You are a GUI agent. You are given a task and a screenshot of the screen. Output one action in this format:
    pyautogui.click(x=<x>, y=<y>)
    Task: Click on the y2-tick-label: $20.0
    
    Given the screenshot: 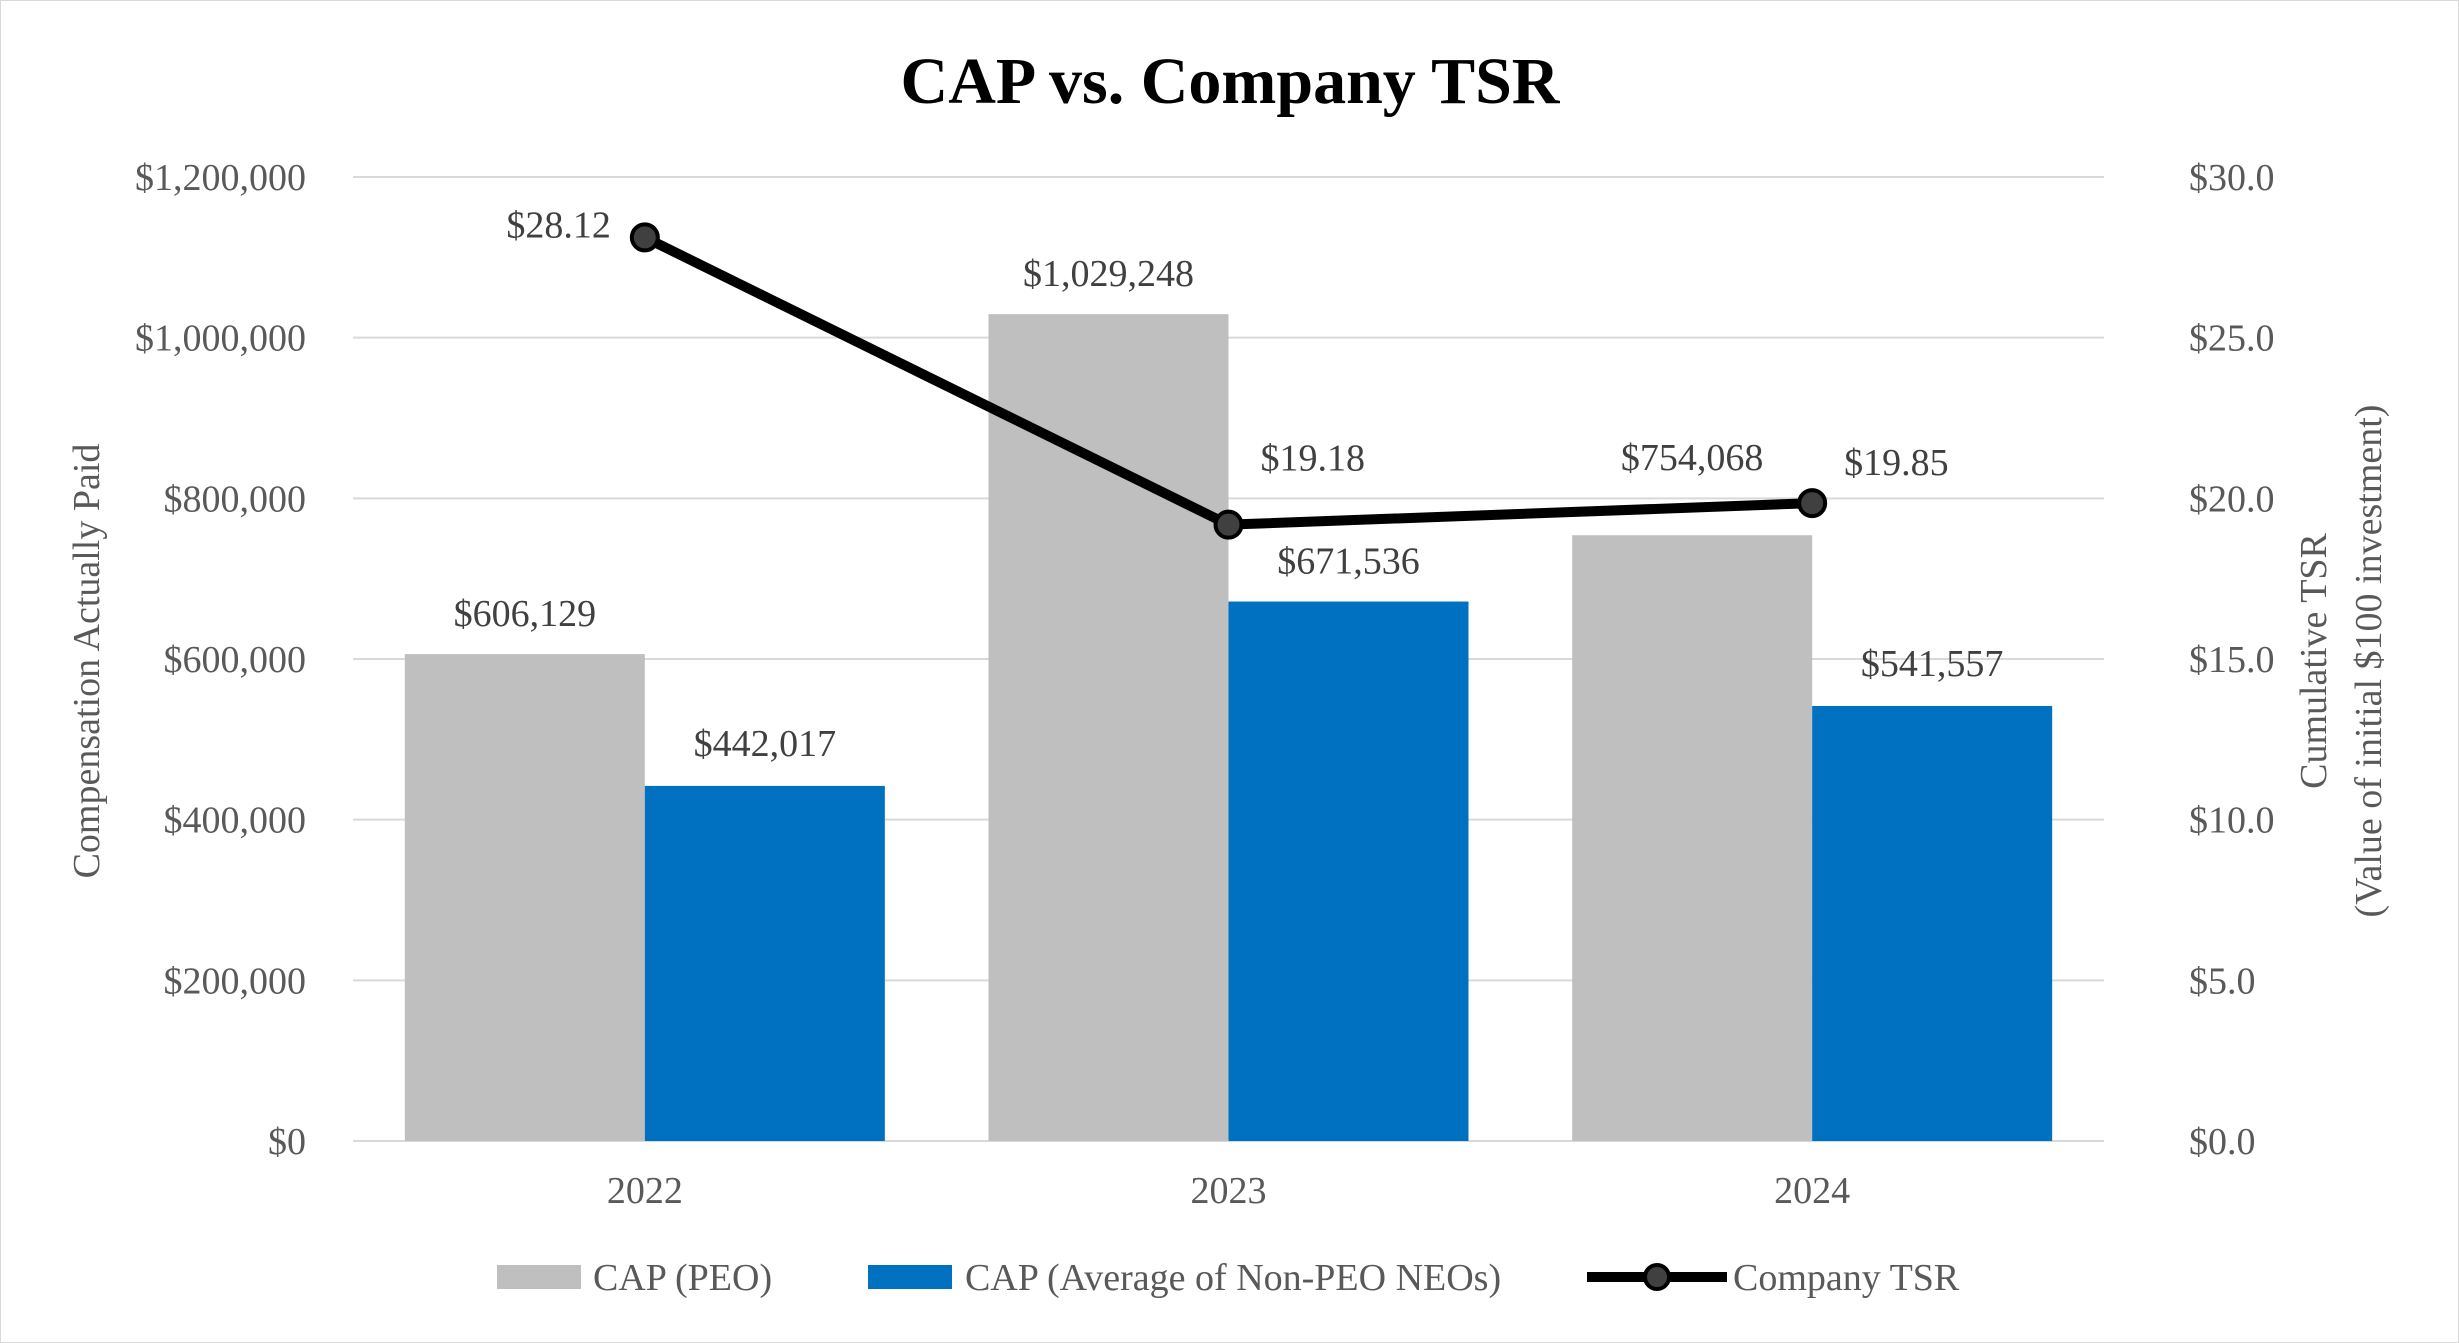 What is the action you would take?
    pyautogui.click(x=2232, y=499)
    